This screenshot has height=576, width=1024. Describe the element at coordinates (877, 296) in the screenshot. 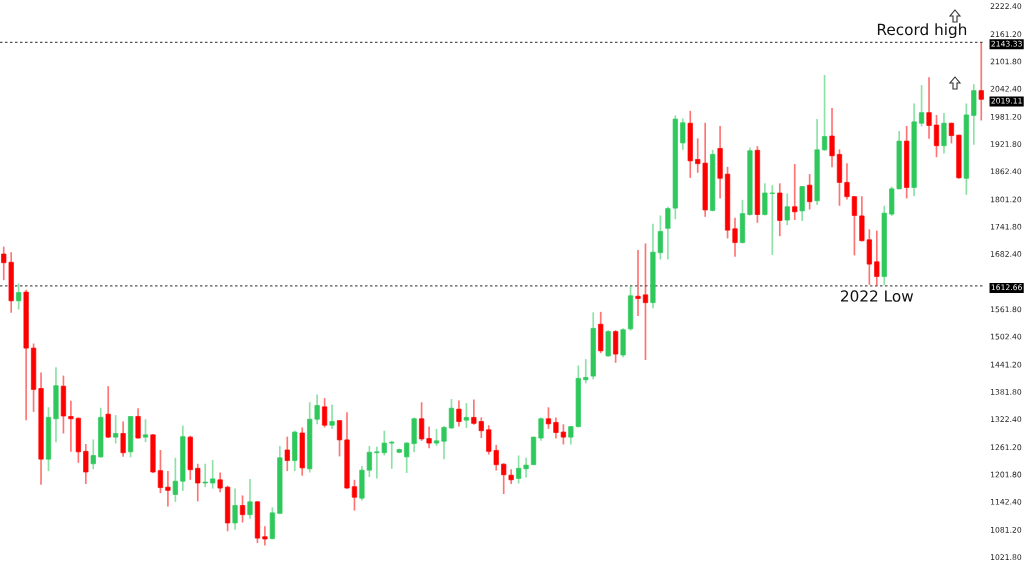

I see `ref-line-label: 2022 Low` at that location.